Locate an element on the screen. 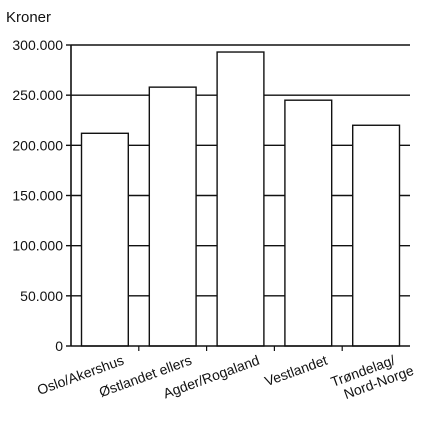  y-tick-label: 100.000 is located at coordinates (37, 246).